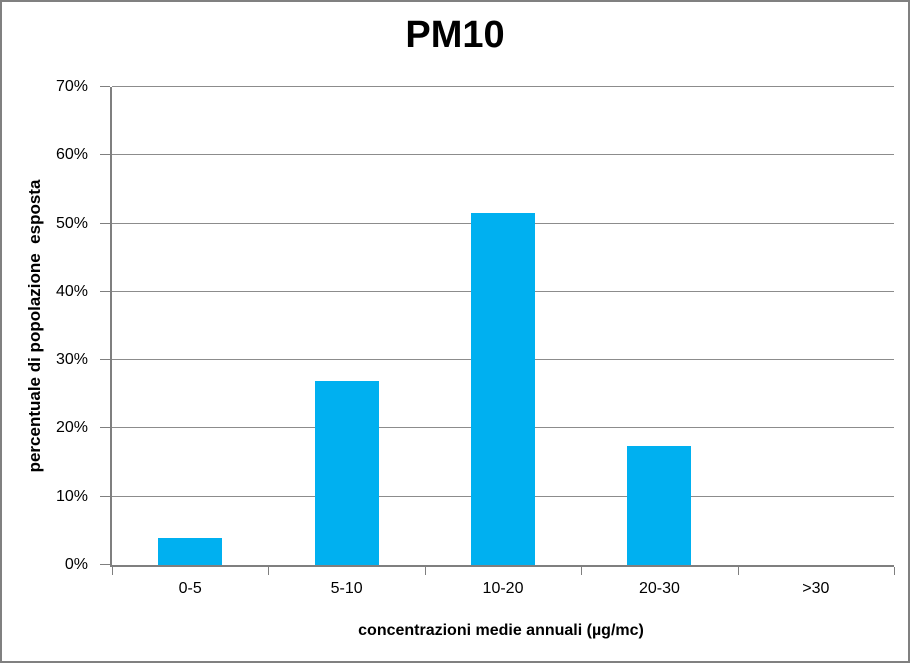 This screenshot has width=910, height=663. What do you see at coordinates (71, 360) in the screenshot?
I see `y-tick-label-30: 30%` at bounding box center [71, 360].